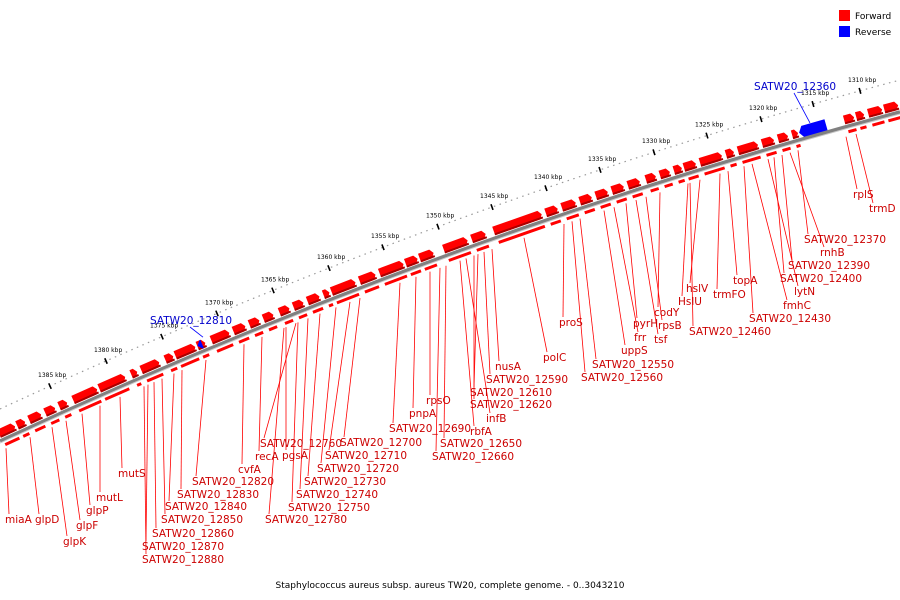 The image size is (900, 600). What do you see at coordinates (795, 87) in the screenshot?
I see `gene-label-satw20_12360: SATW20_12360` at bounding box center [795, 87].